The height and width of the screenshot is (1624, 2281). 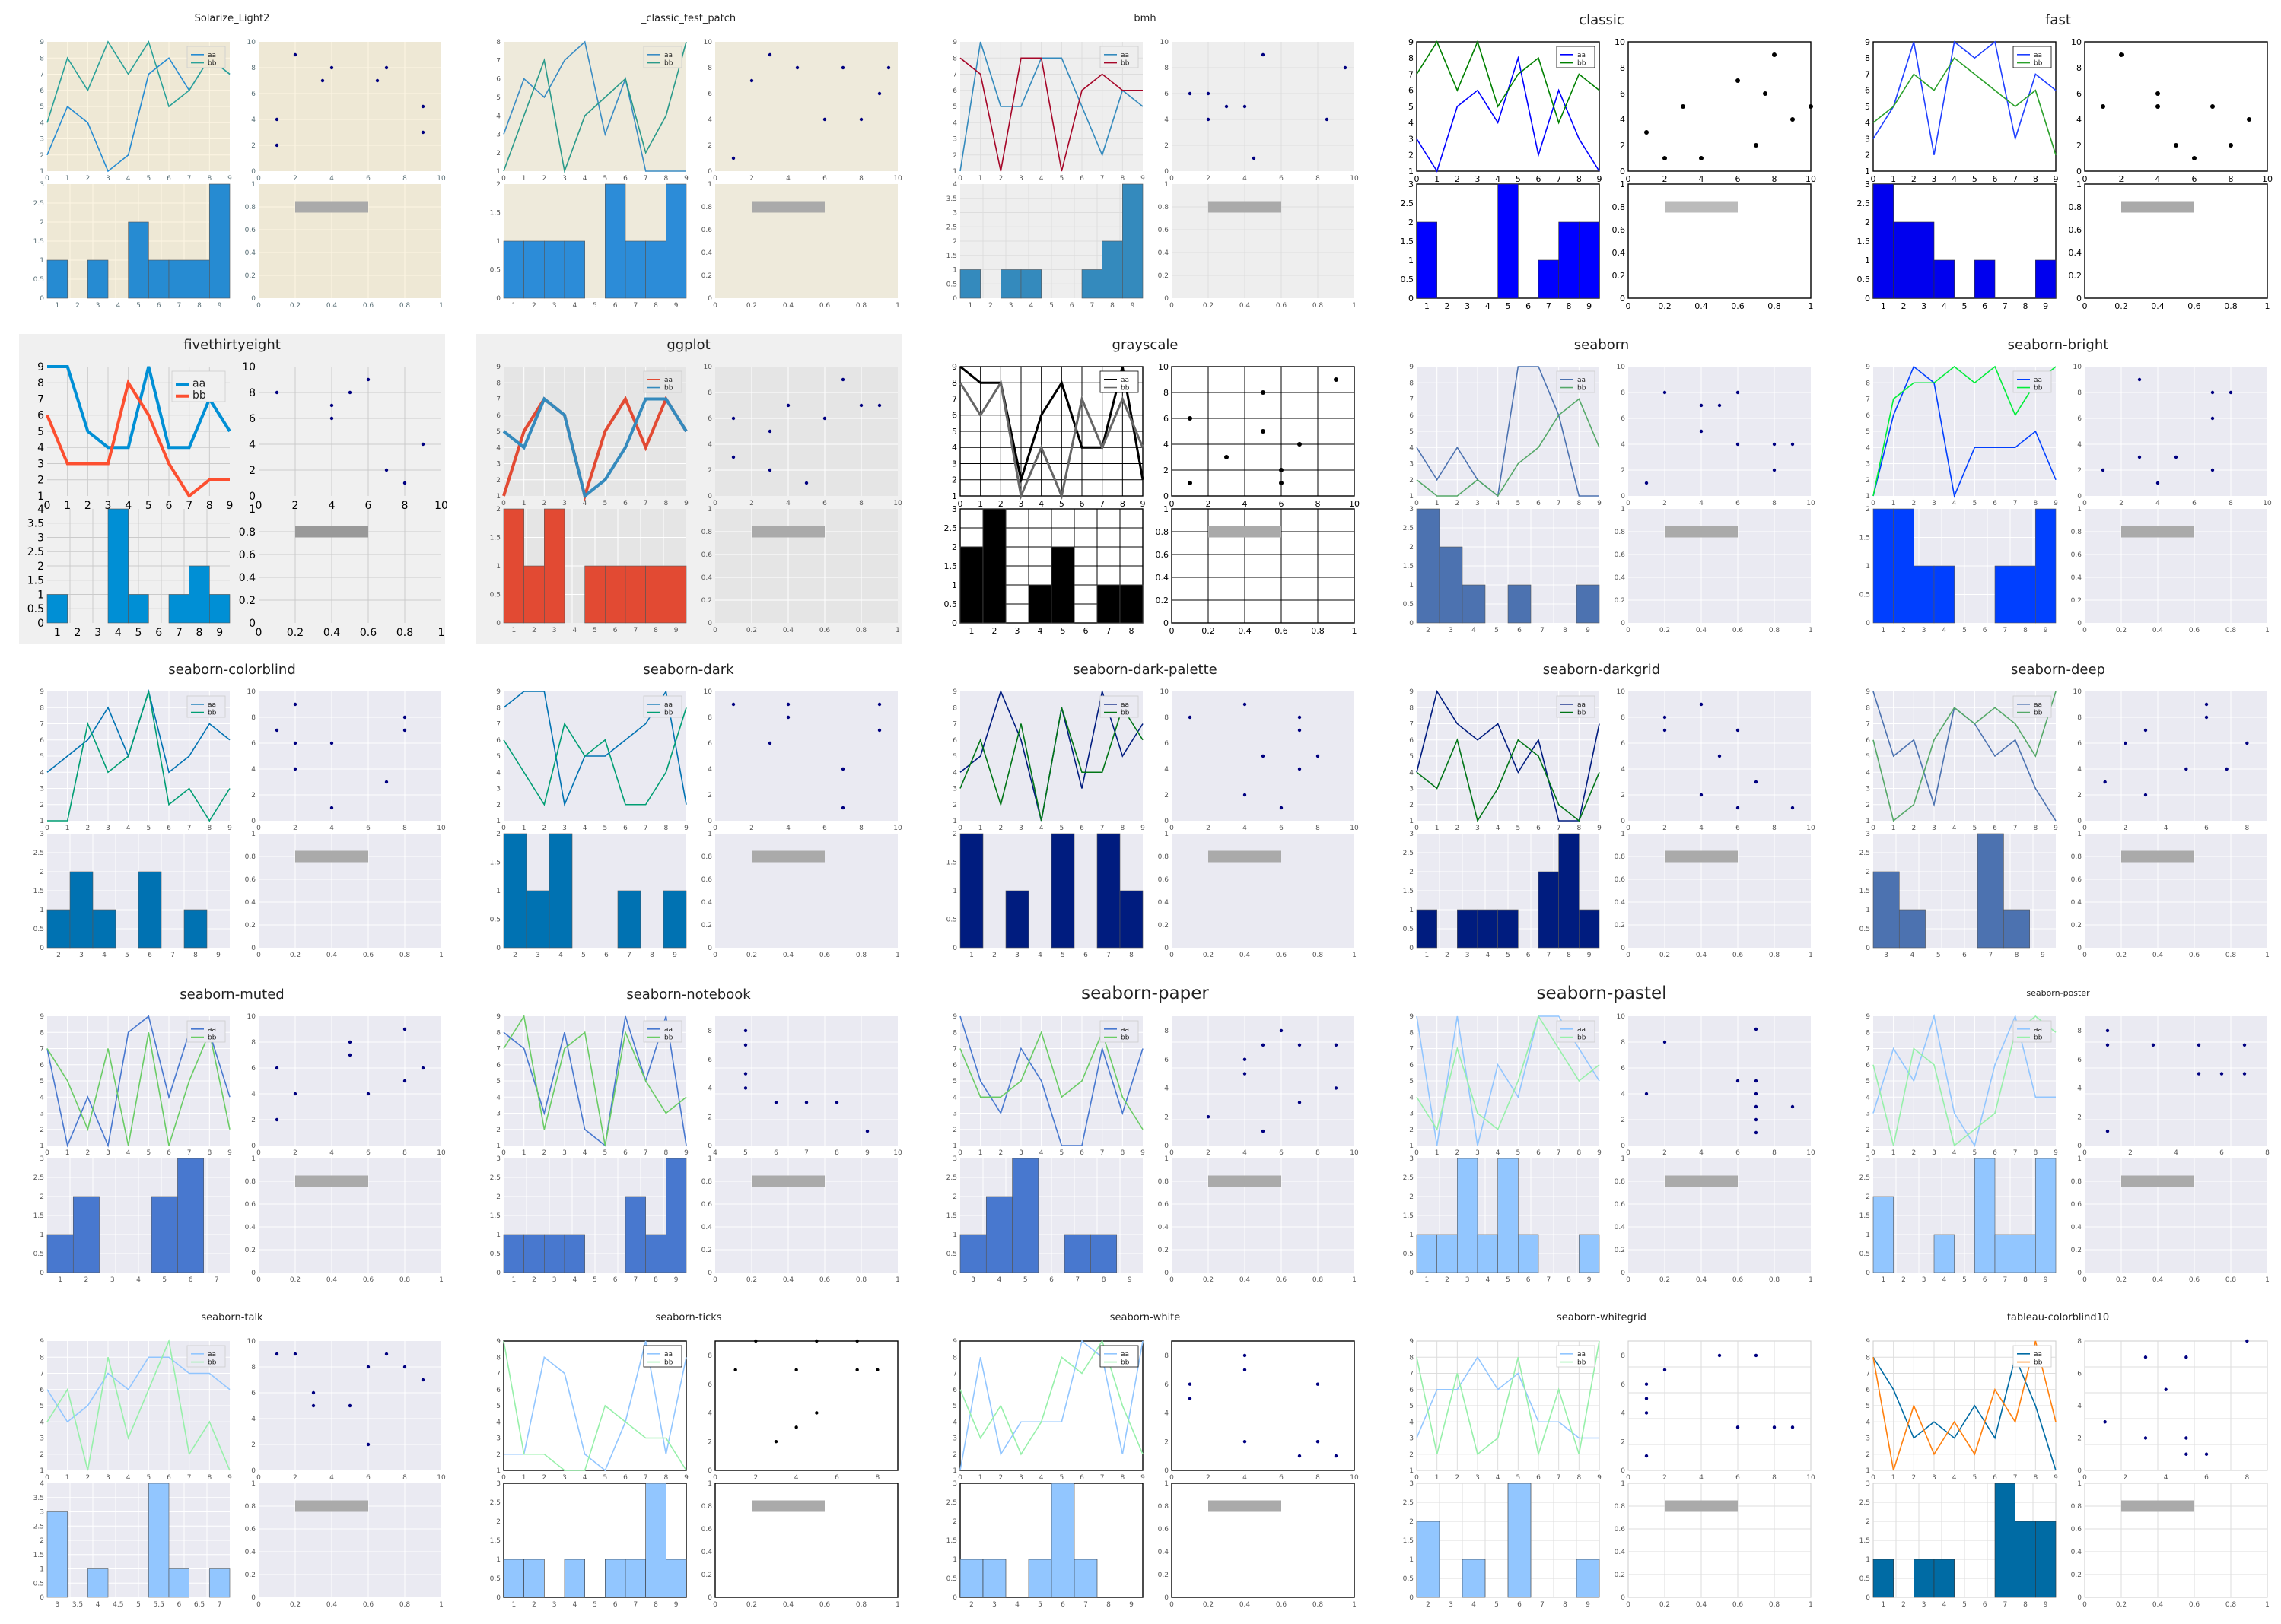 What do you see at coordinates (955, 75) in the screenshot?
I see `y-tick-label: 7` at bounding box center [955, 75].